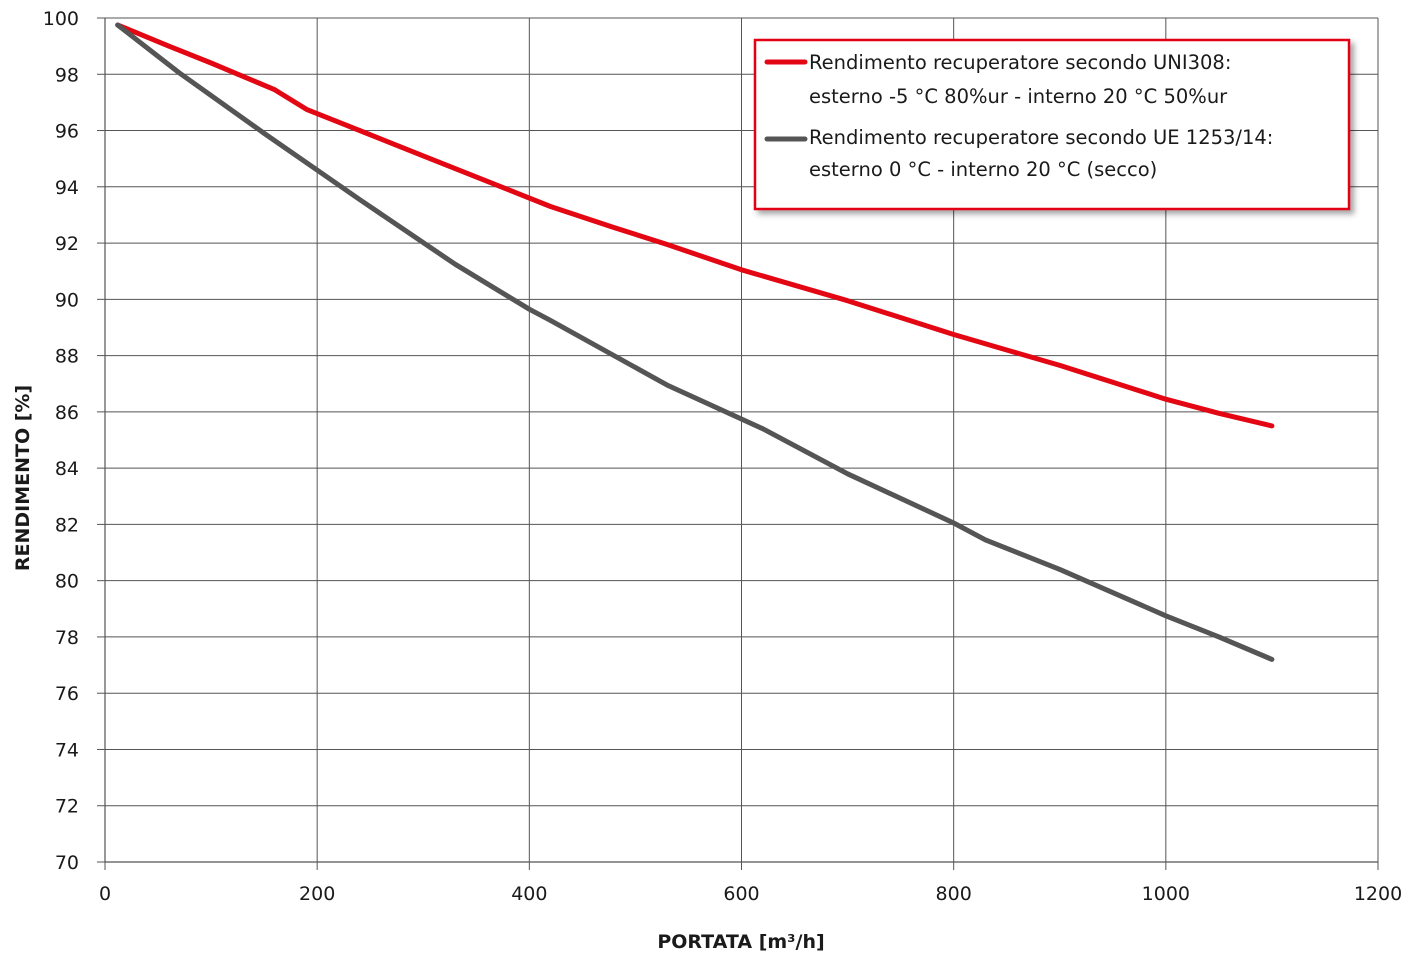  I want to click on y-tick-label: 84, so click(67, 469).